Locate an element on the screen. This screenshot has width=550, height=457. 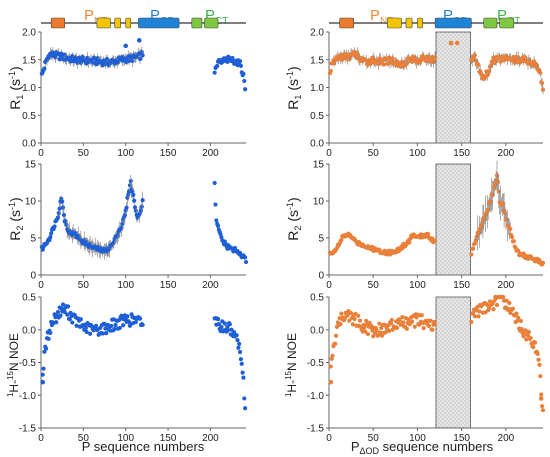
y-label-noe: 1H-15N NOE is located at coordinates (291, 365).